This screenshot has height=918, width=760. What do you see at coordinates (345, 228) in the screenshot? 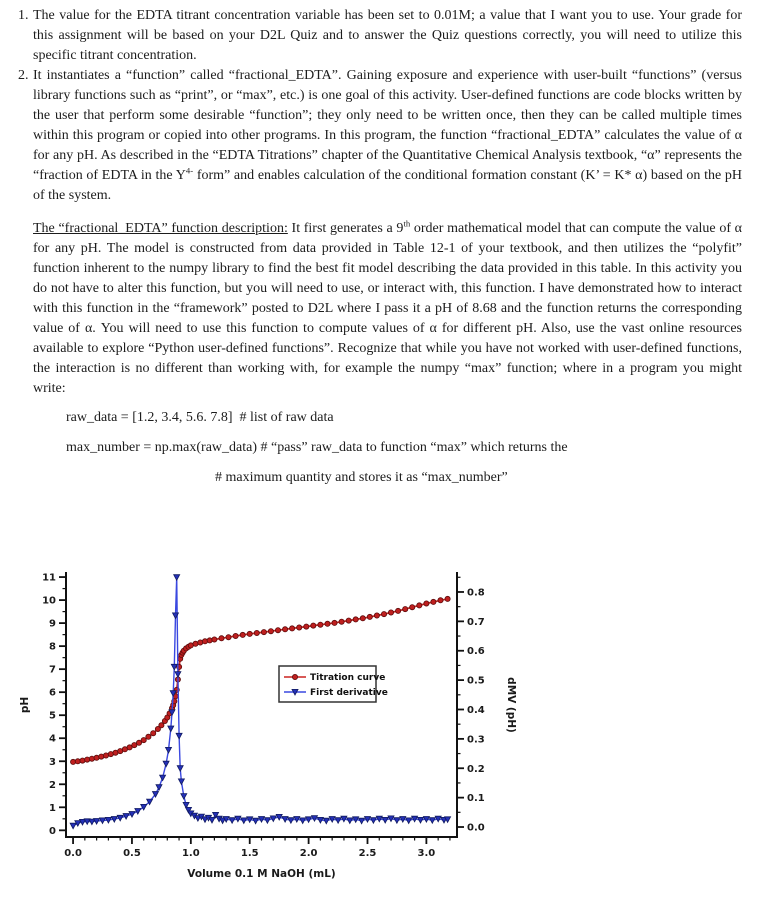
I see `function-description-text: It first generates a 9` at bounding box center [345, 228].